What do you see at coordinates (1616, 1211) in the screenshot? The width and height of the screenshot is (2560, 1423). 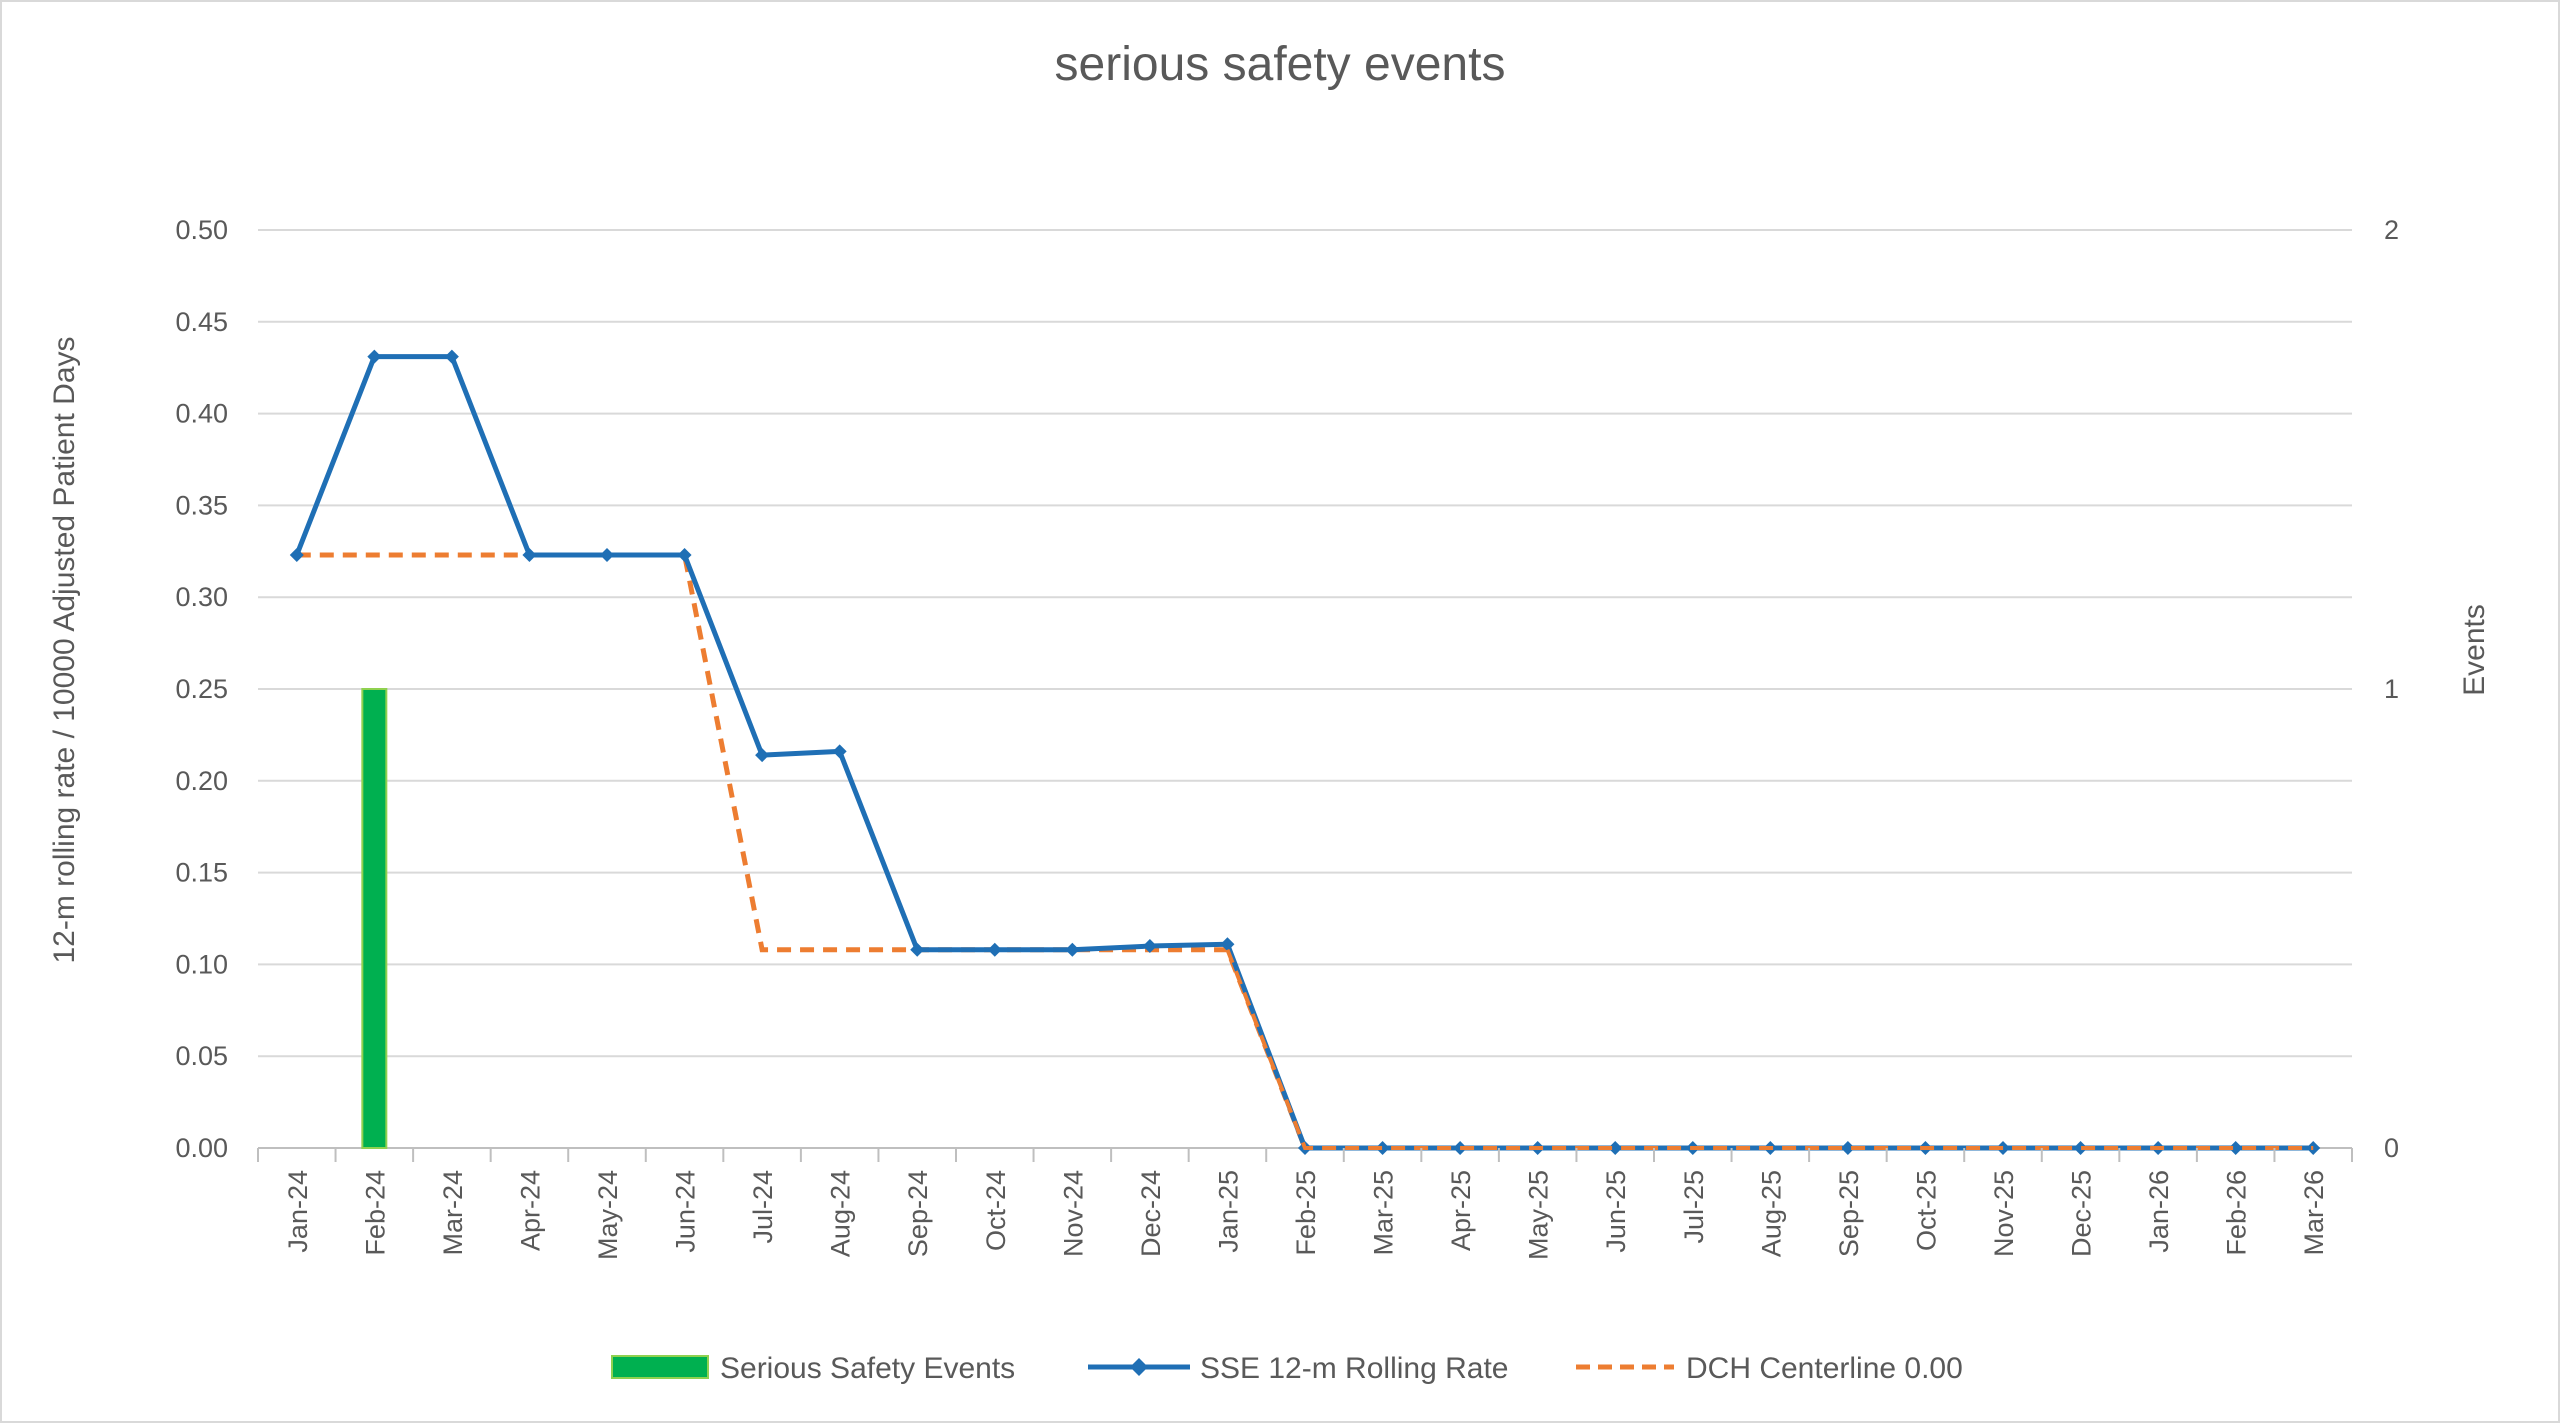 I see `x-tick-label: Jun-25` at bounding box center [1616, 1211].